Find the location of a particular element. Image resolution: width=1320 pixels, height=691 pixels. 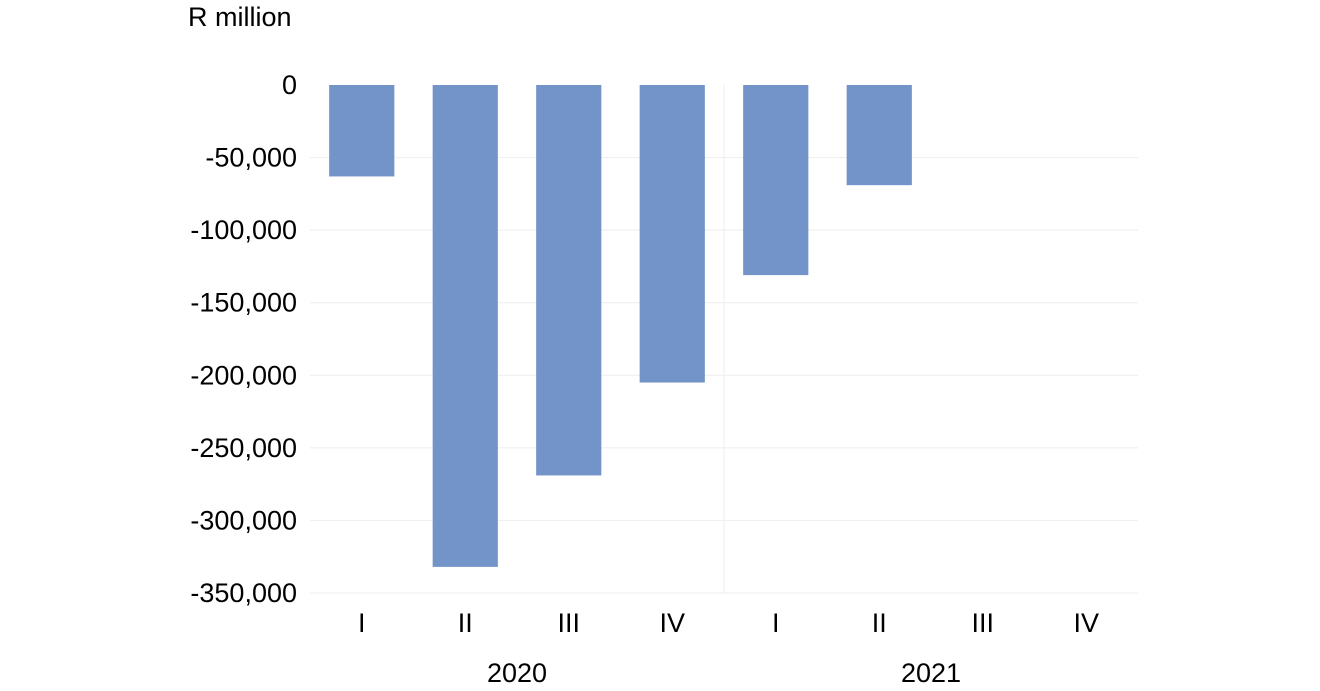

y-tick-label: -200,000 is located at coordinates (243, 375).